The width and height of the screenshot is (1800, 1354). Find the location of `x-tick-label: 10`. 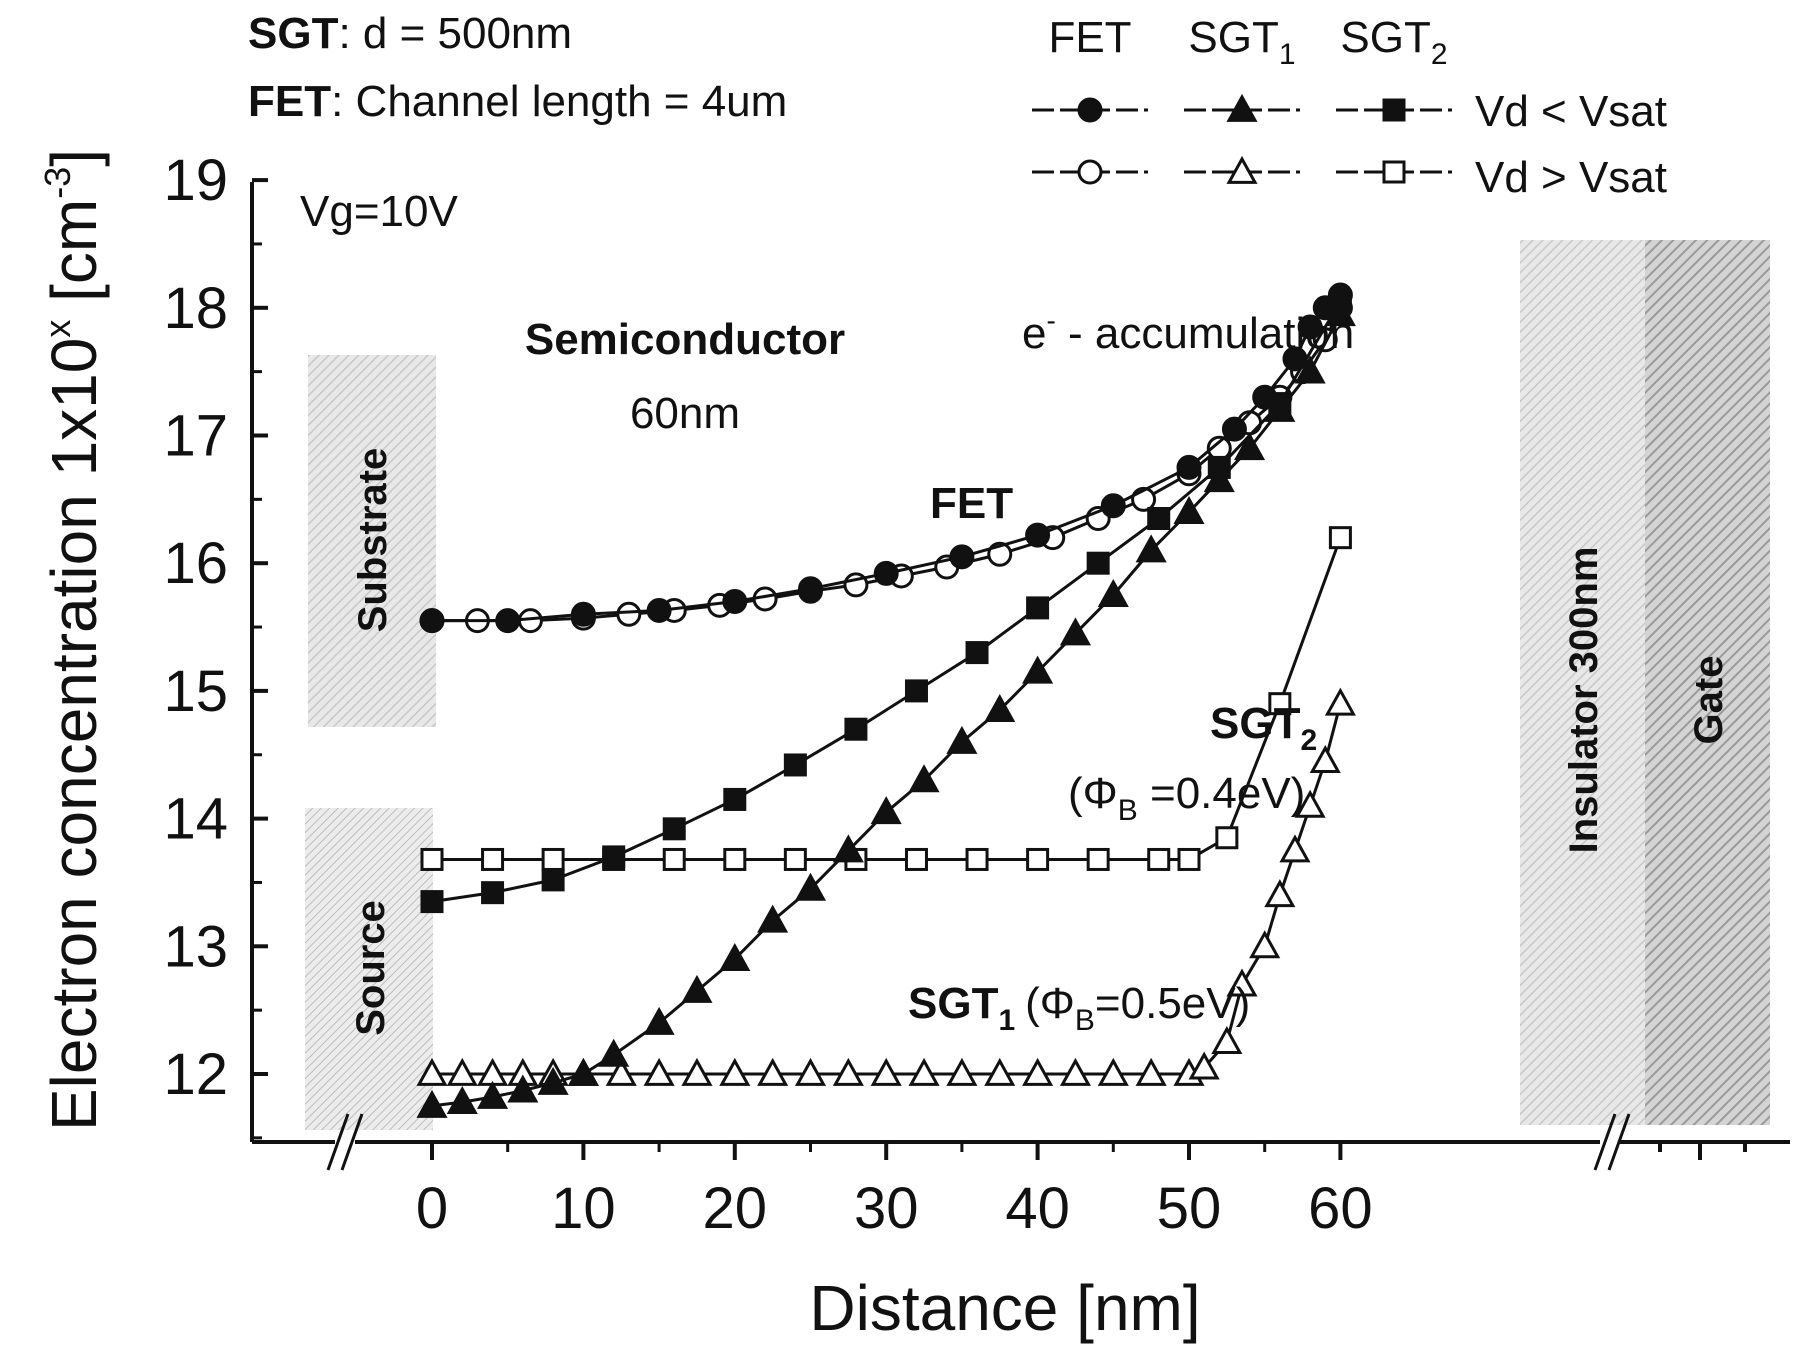

x-tick-label: 10 is located at coordinates (583, 1208).